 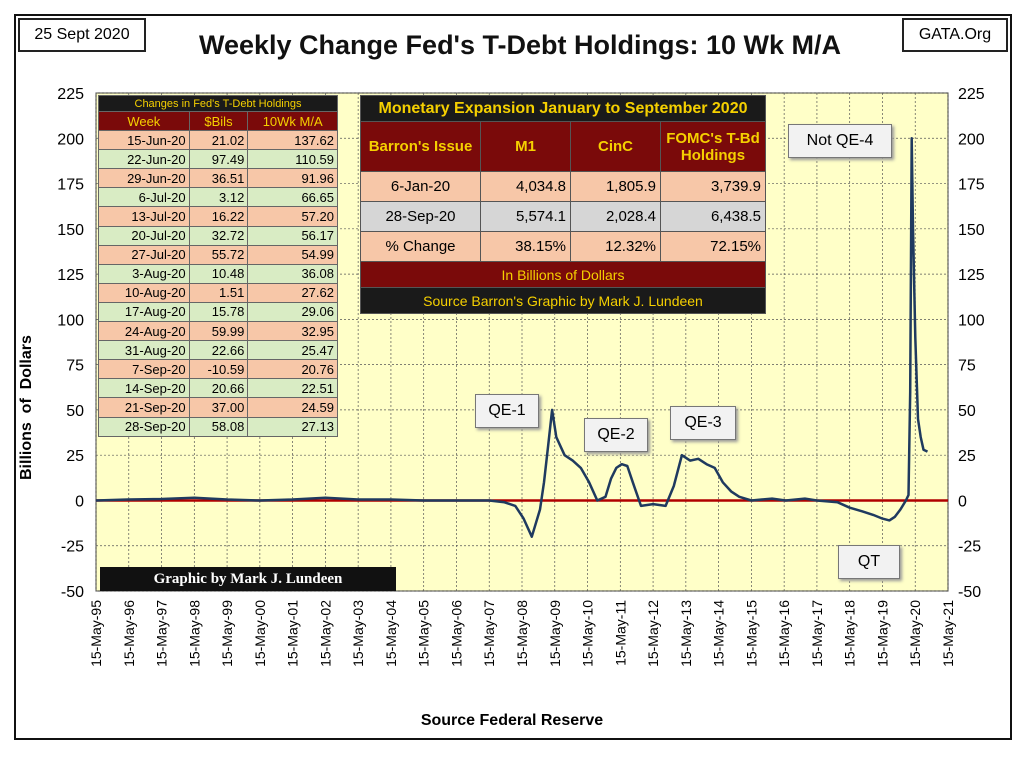 What do you see at coordinates (420, 186) in the screenshot?
I see `monetary-cell: 6-Jan-20` at bounding box center [420, 186].